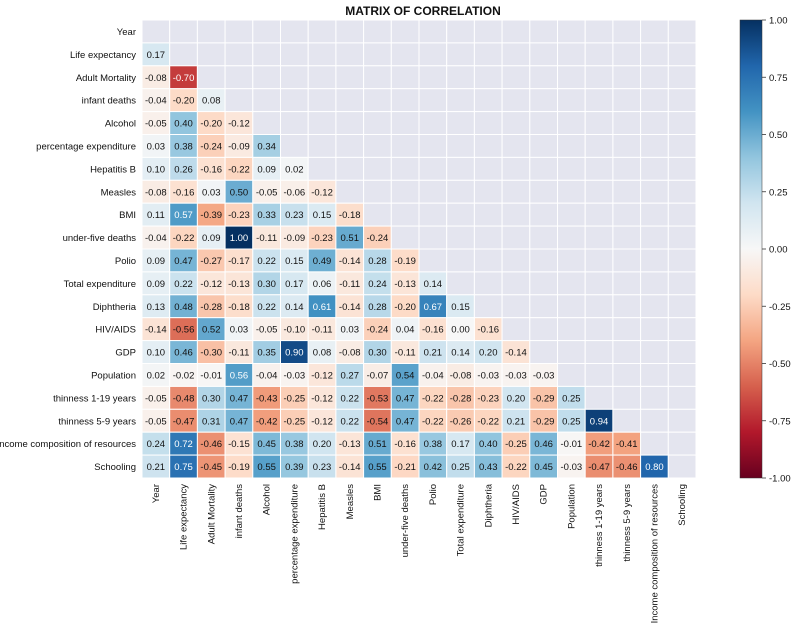  I want to click on cell-value-label: 0.43, so click(488, 467).